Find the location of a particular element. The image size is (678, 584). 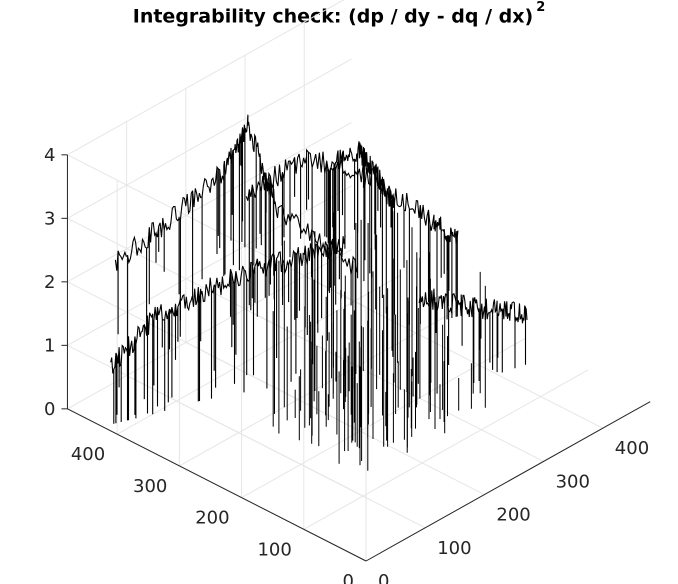

y-tick-label: 200 is located at coordinates (212, 518).